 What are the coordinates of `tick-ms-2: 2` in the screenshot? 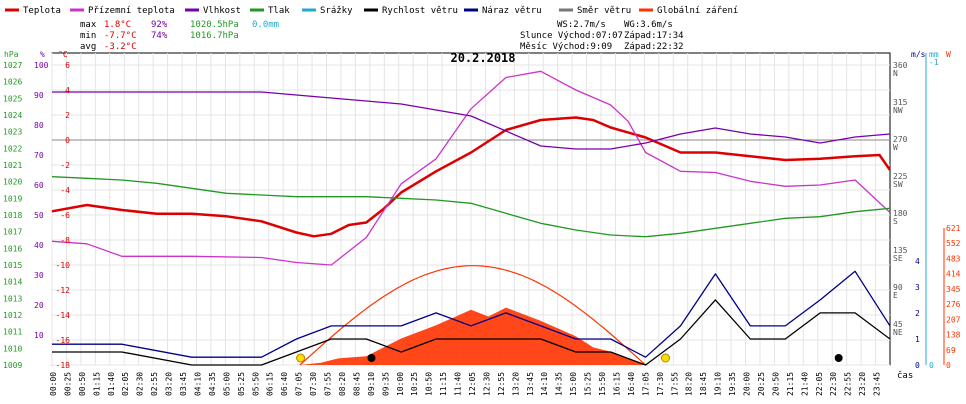 It's located at (917, 313).